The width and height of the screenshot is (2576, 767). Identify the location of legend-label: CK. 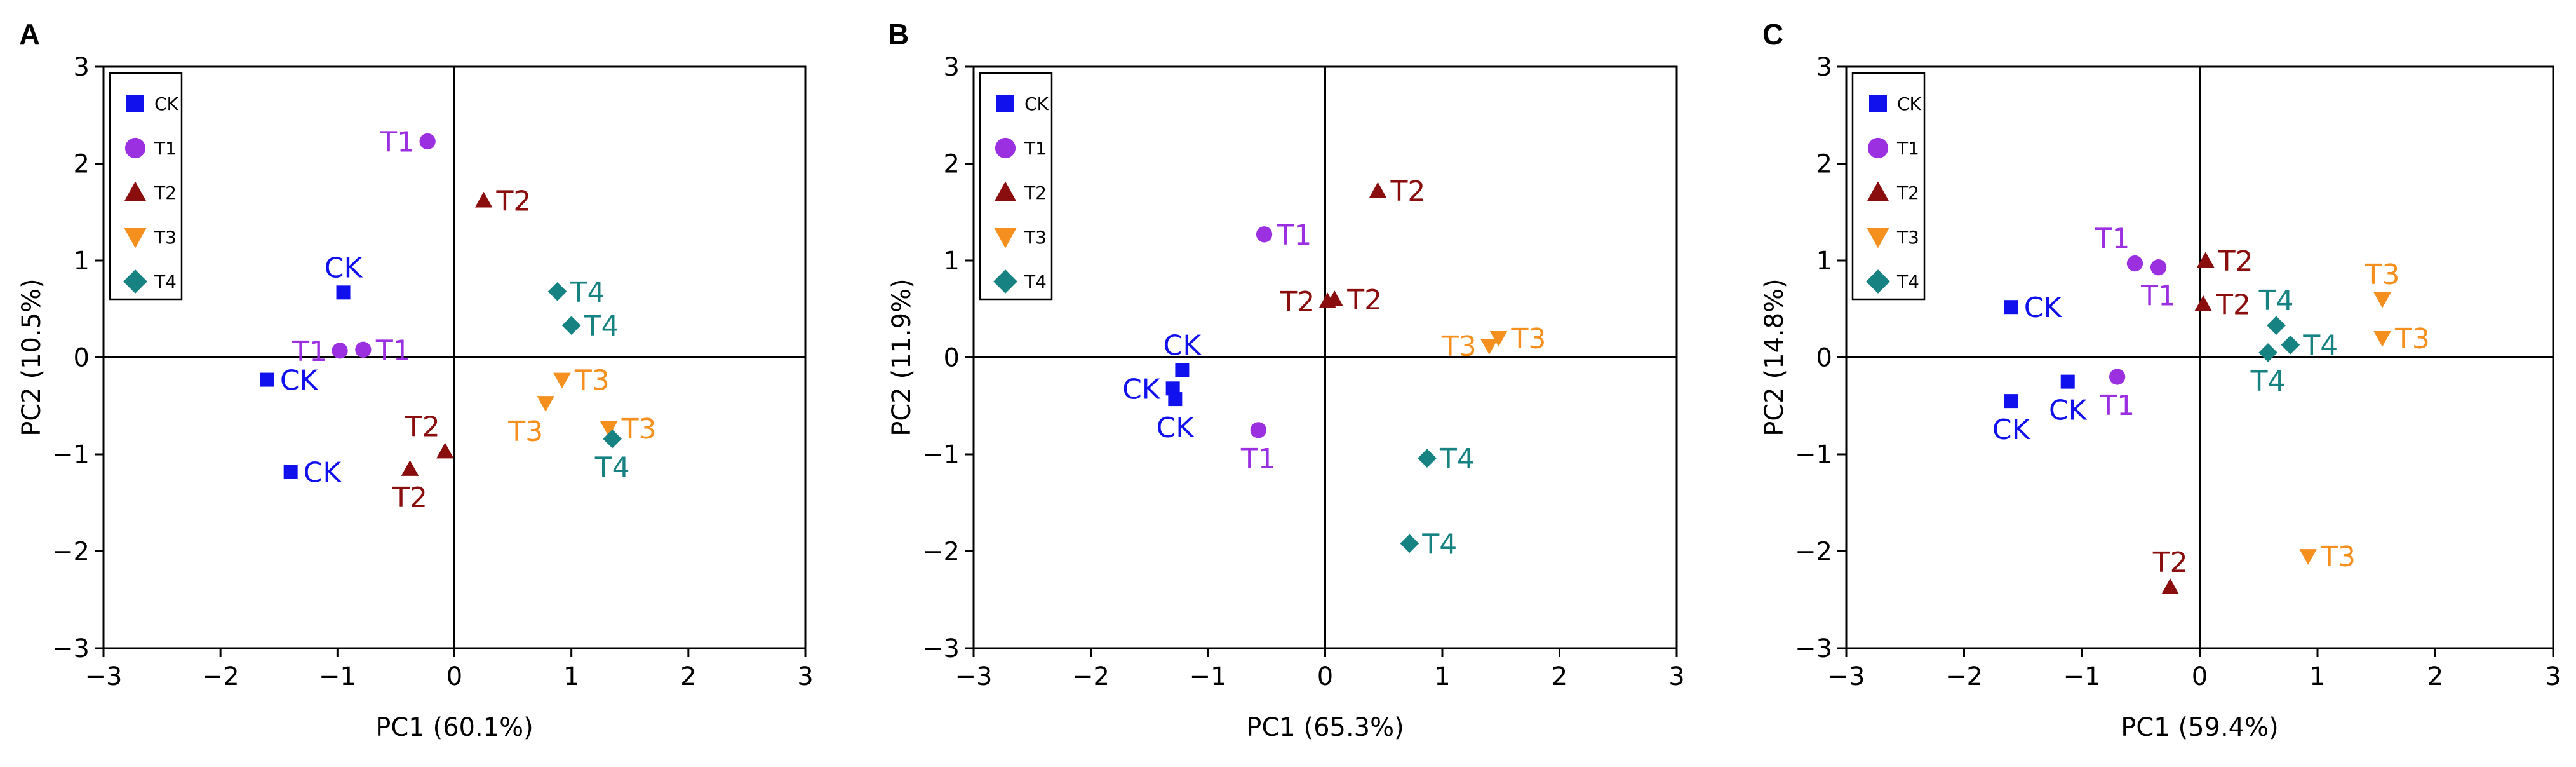
(1909, 104).